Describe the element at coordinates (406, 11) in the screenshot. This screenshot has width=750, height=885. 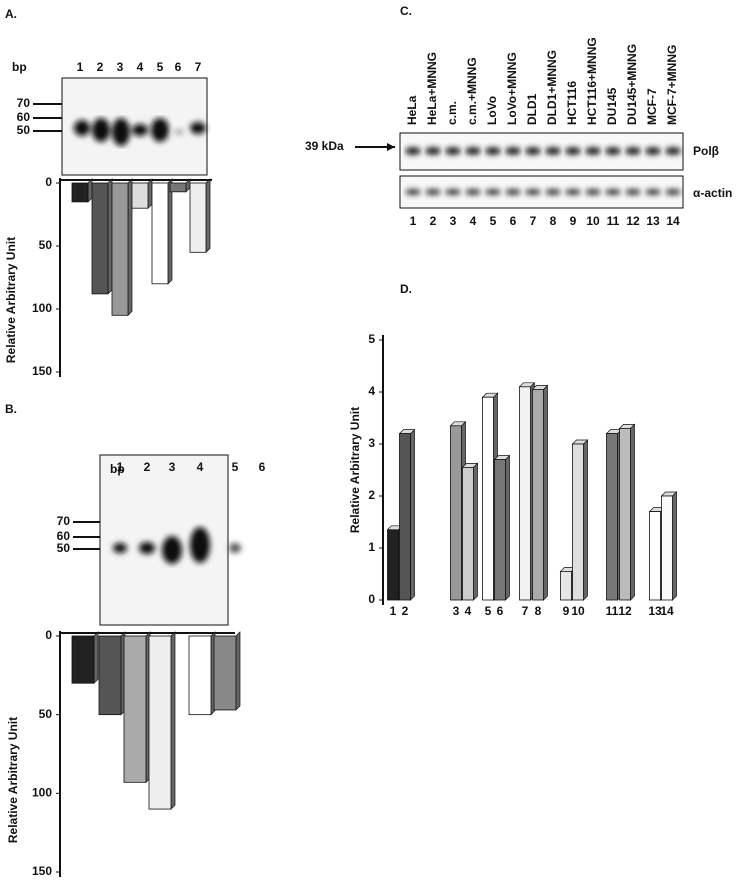
I see `panel-label: C.` at that location.